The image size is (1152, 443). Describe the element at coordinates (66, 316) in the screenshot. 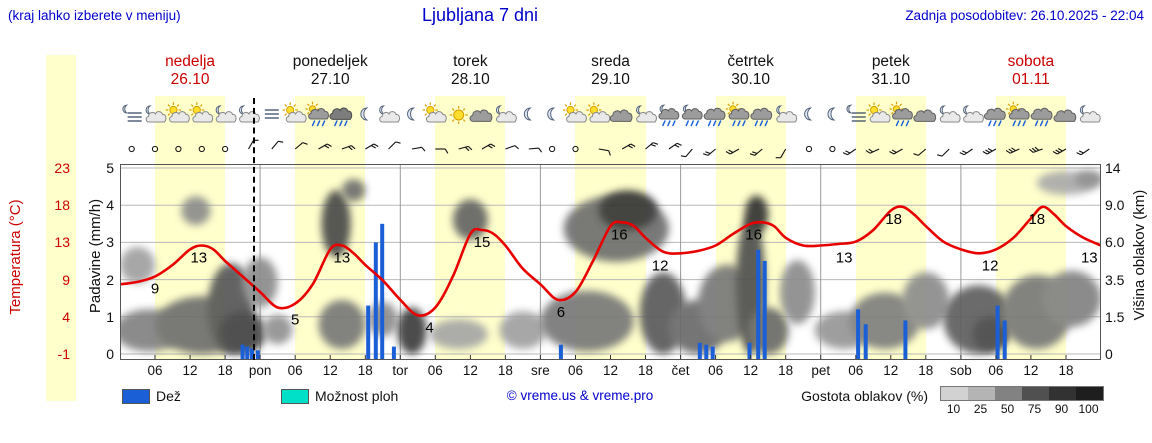

I see `temp-tick: 4` at that location.